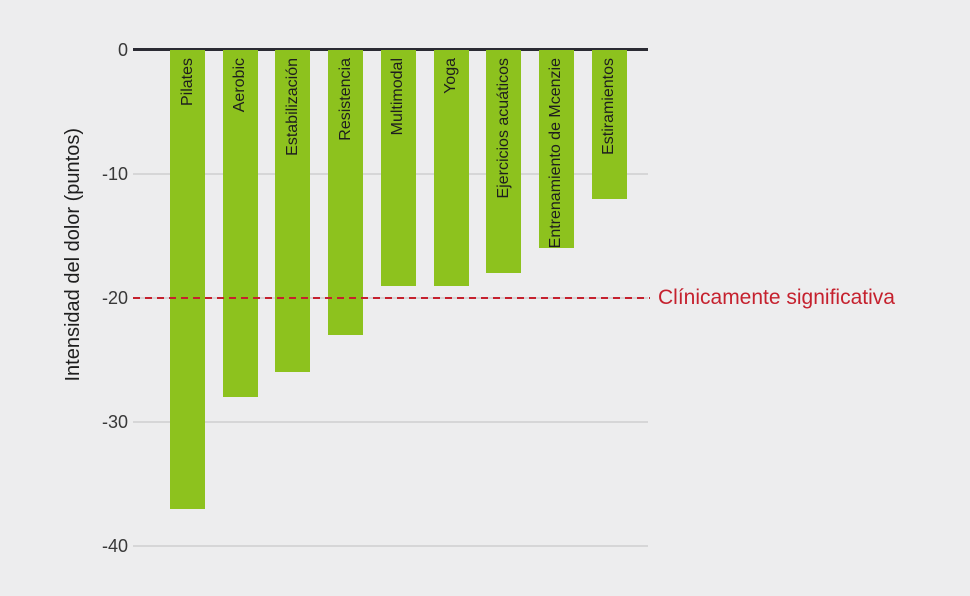 The height and width of the screenshot is (596, 970). I want to click on y-tick-label--40: -40, so click(114, 546).